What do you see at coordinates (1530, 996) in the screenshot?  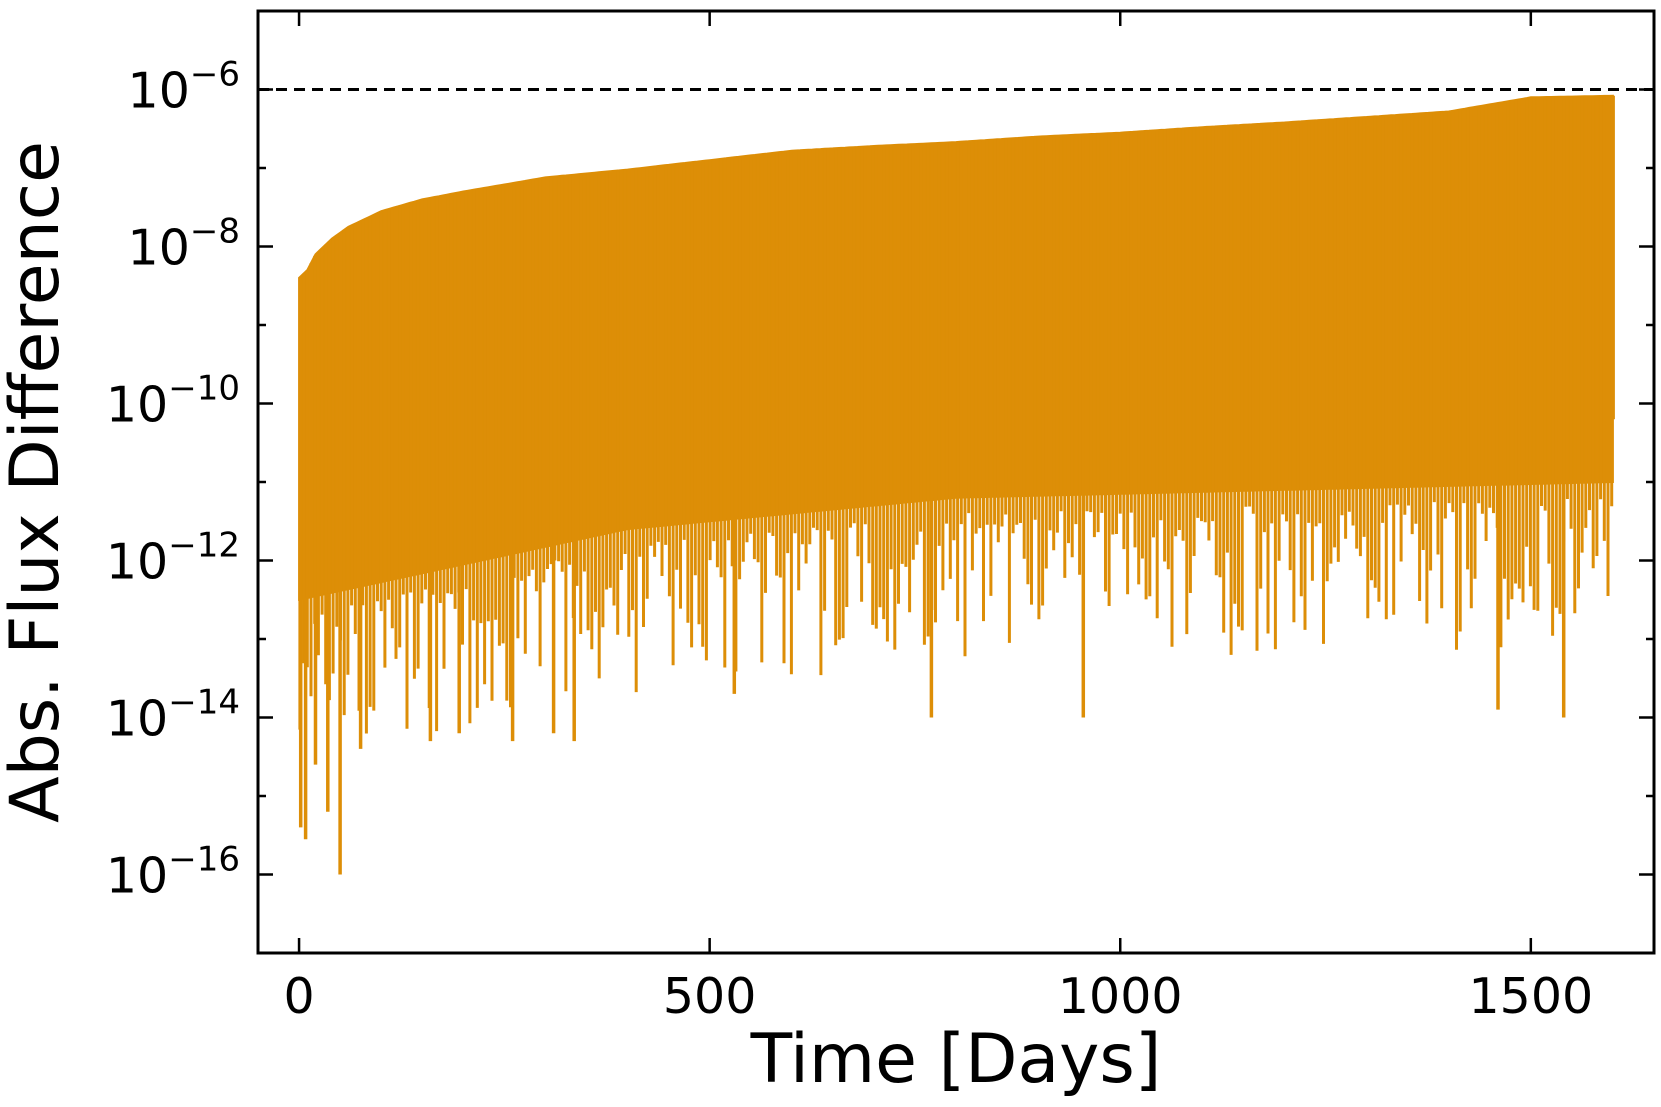 I see `x-tick-label: 1500` at bounding box center [1530, 996].